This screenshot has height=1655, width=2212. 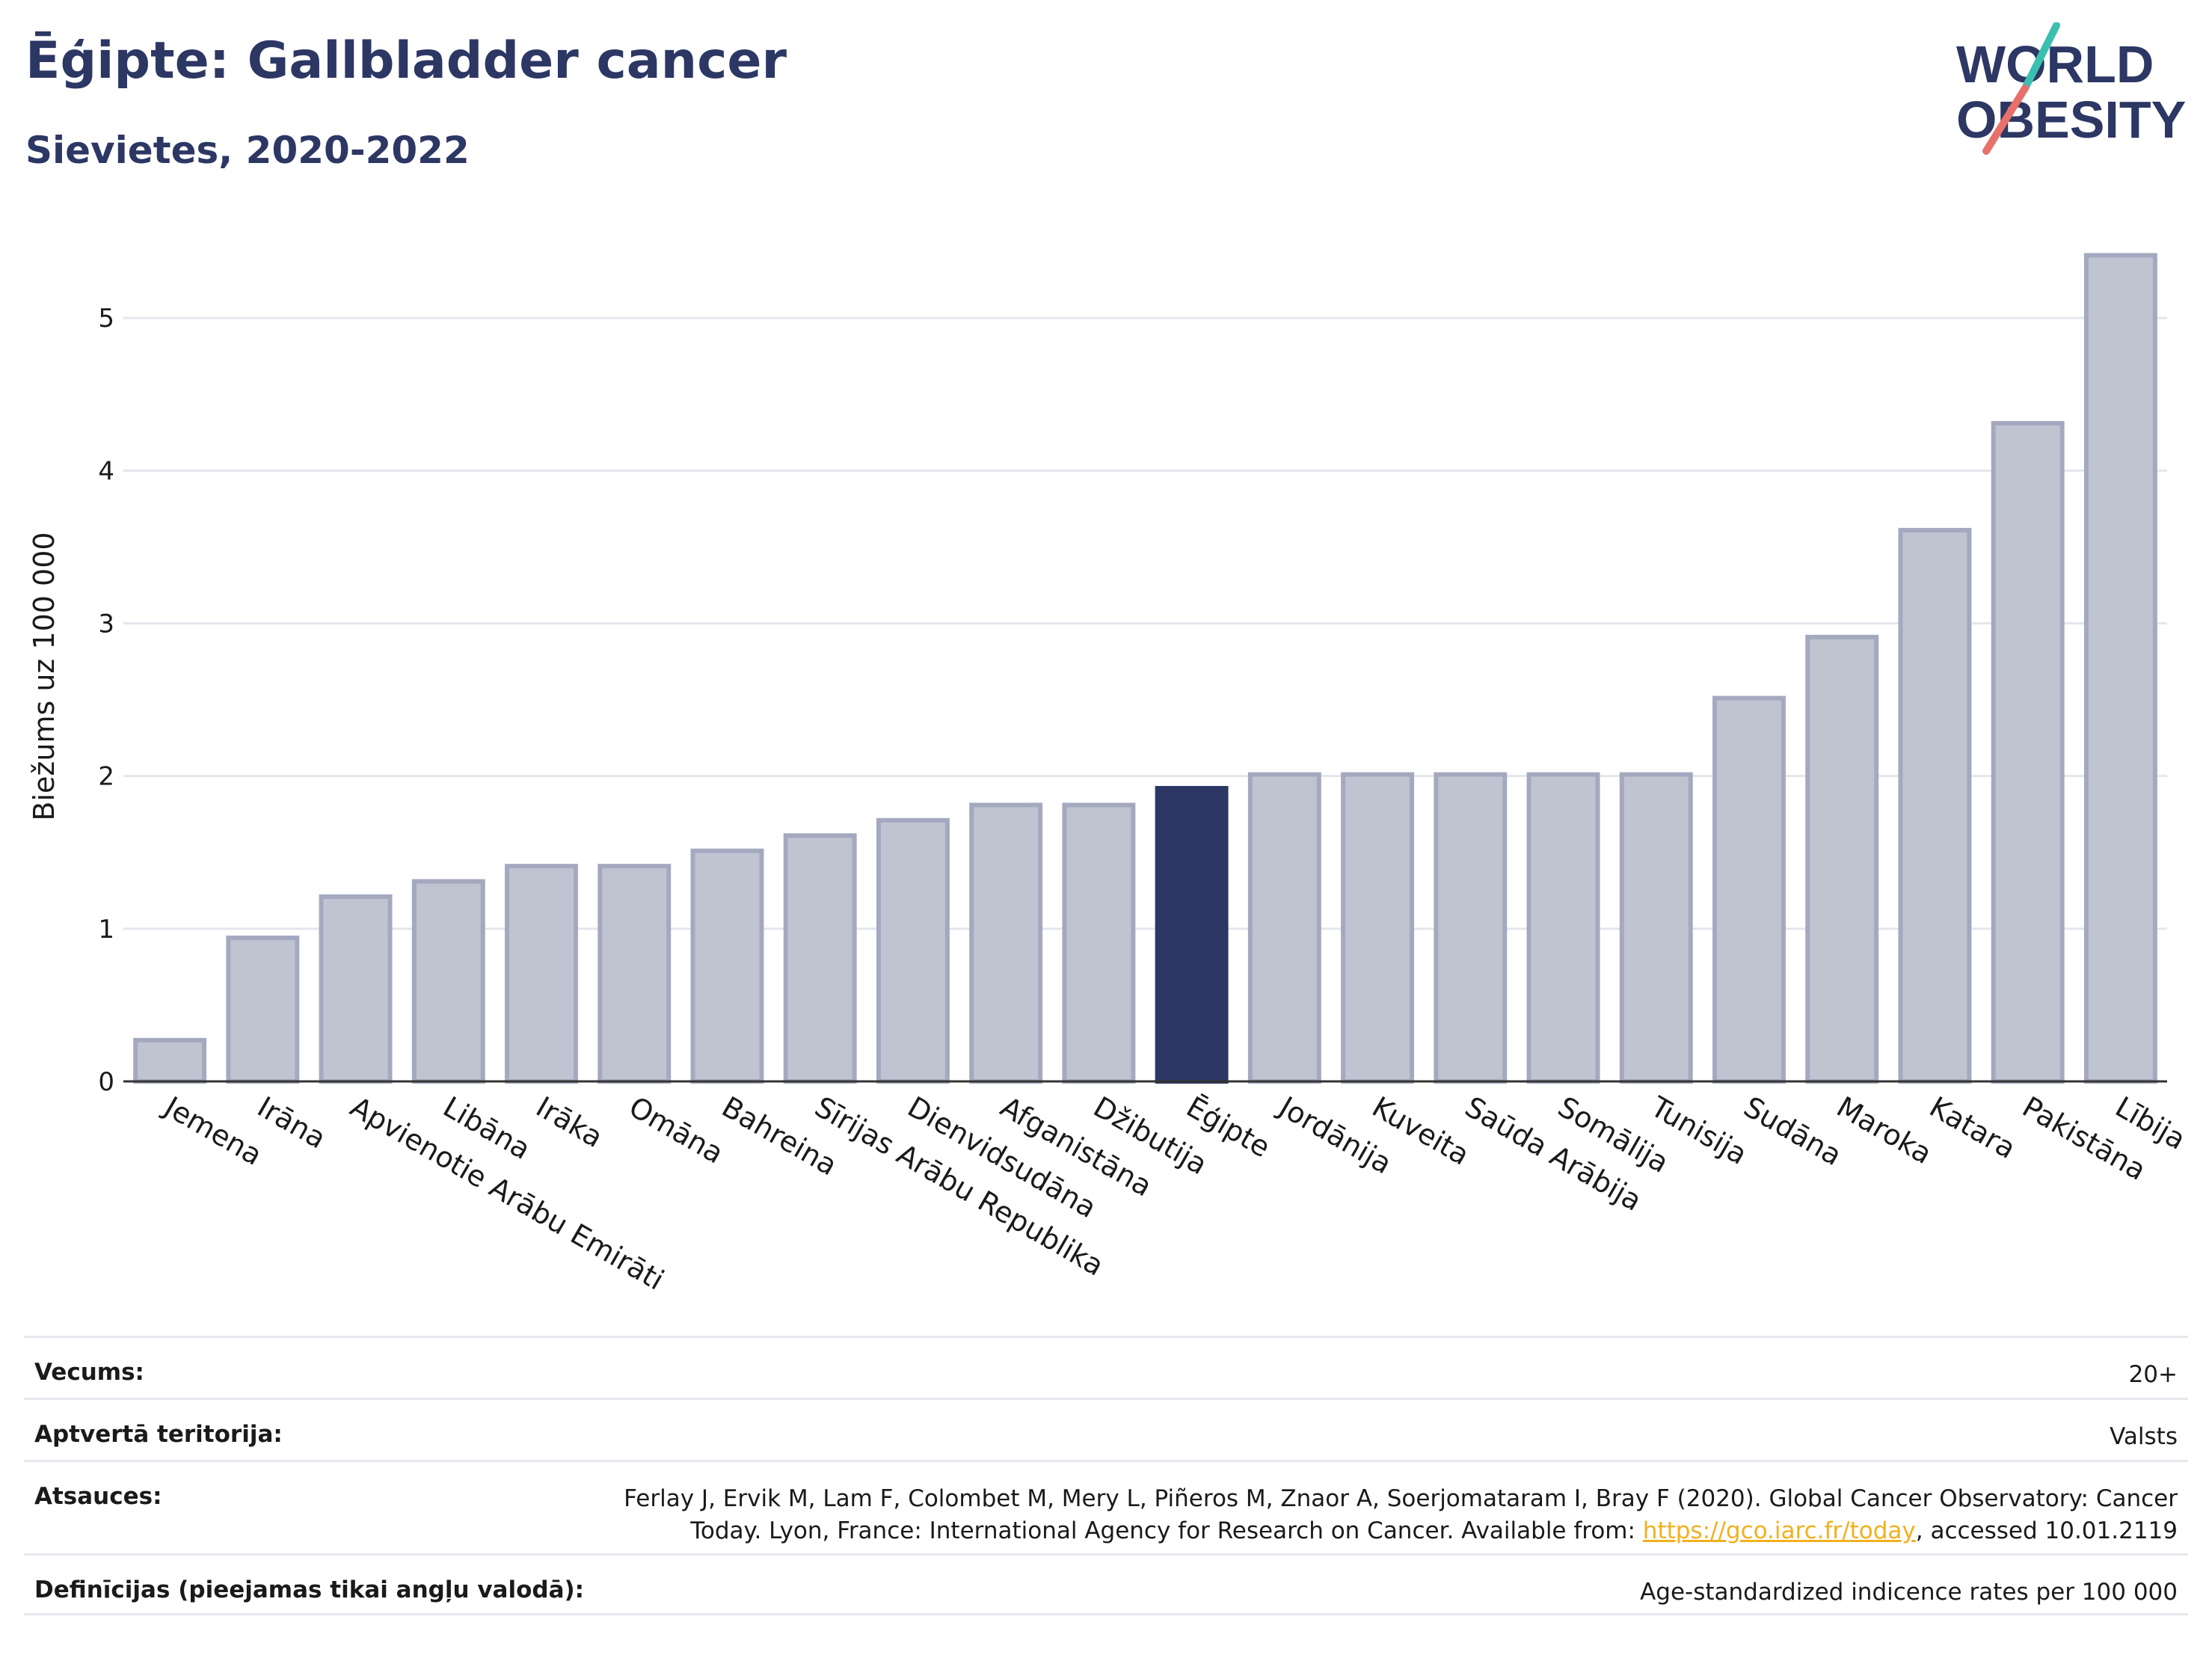 What do you see at coordinates (106, 471) in the screenshot?
I see `y-tick-label: 4` at bounding box center [106, 471].